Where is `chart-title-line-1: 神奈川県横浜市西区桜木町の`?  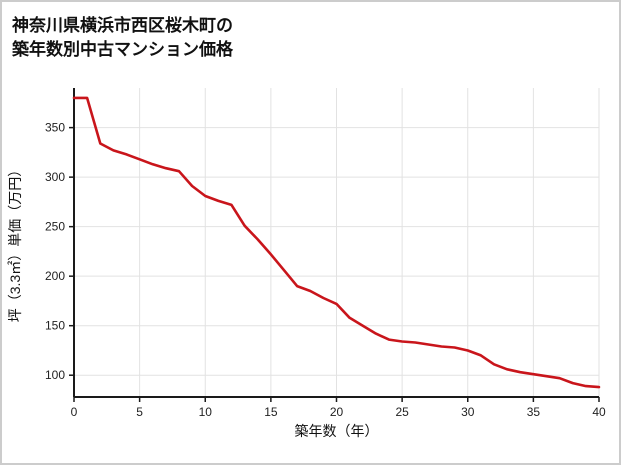 chart-title-line-1: 神奈川県横浜市西区桜木町の is located at coordinates (122, 25).